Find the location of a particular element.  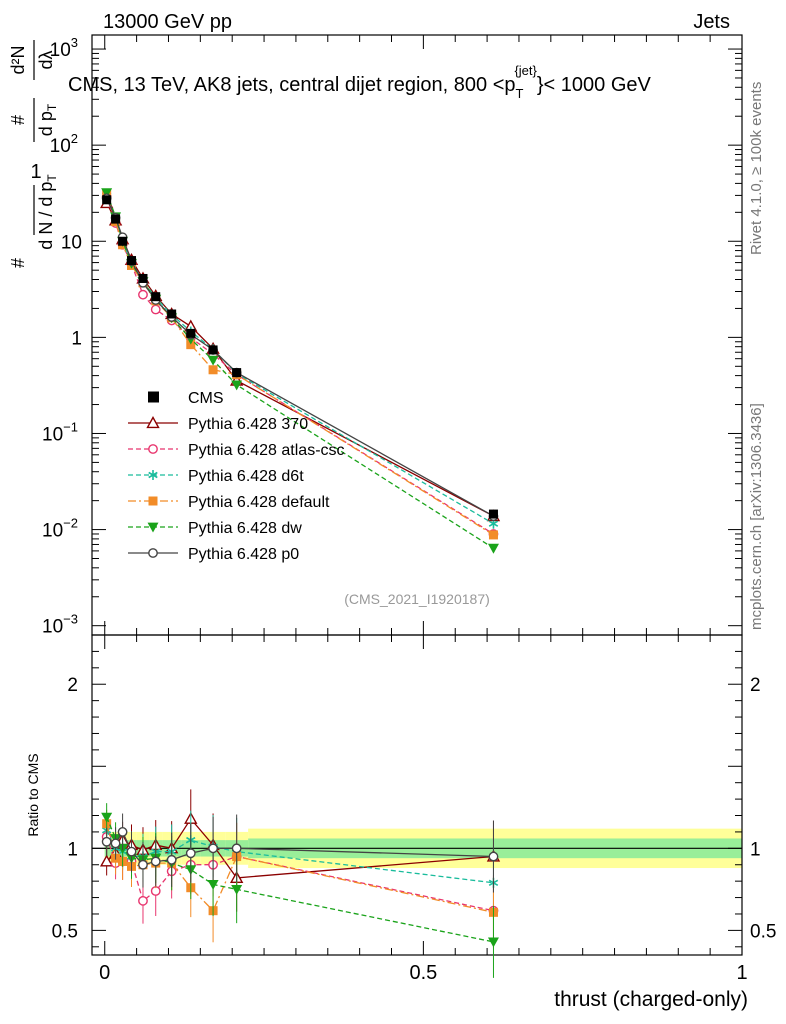

y-tick-label: 10⁻² is located at coordinates (60, 529).